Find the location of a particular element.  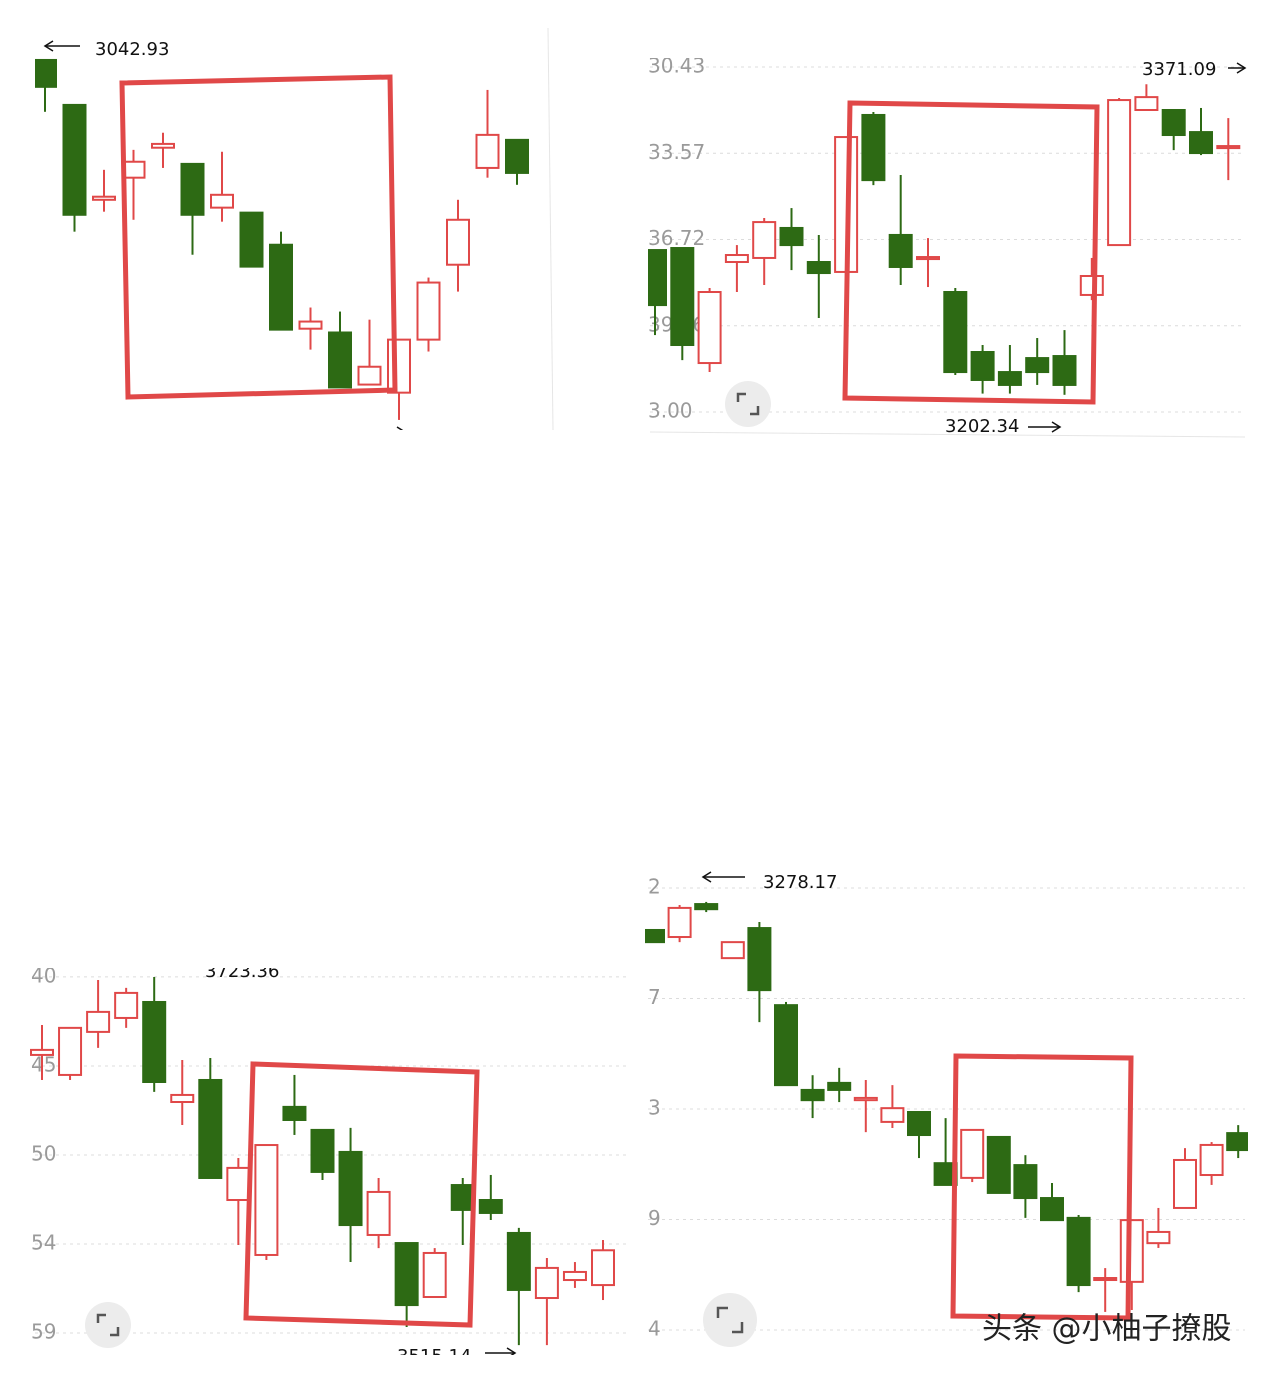

chart-panel: 3042.93 2891.54 is located at coordinates (282, 243).